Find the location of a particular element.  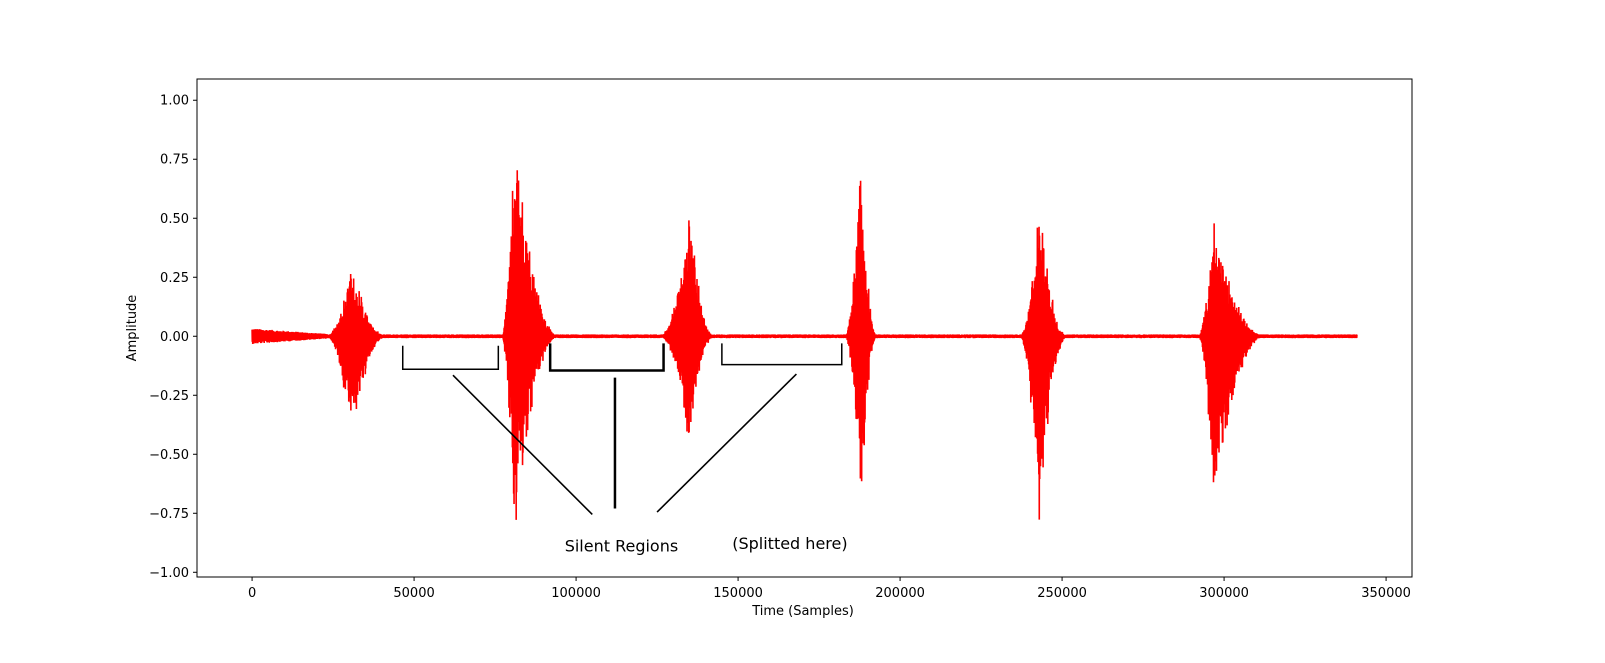

y-tick-label: 0.75 is located at coordinates (174, 160).